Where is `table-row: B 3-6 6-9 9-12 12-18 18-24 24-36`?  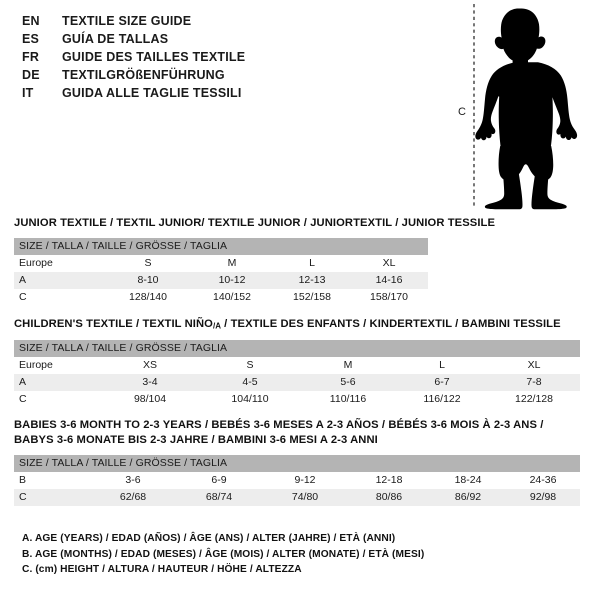 table-row: B 3-6 6-9 9-12 12-18 18-24 24-36 is located at coordinates (297, 480).